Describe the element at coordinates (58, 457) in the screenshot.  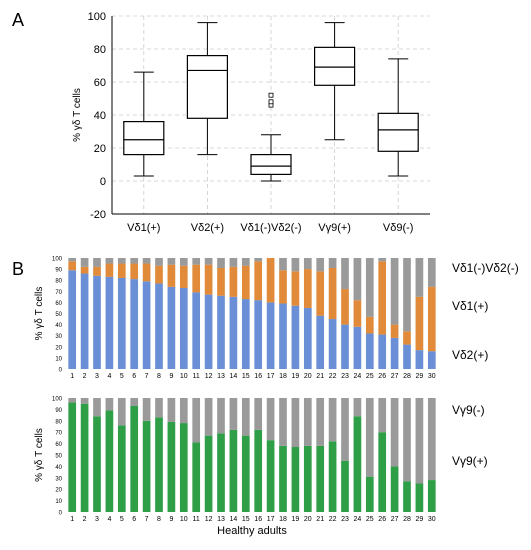
I see `y-tick-label: 50` at that location.